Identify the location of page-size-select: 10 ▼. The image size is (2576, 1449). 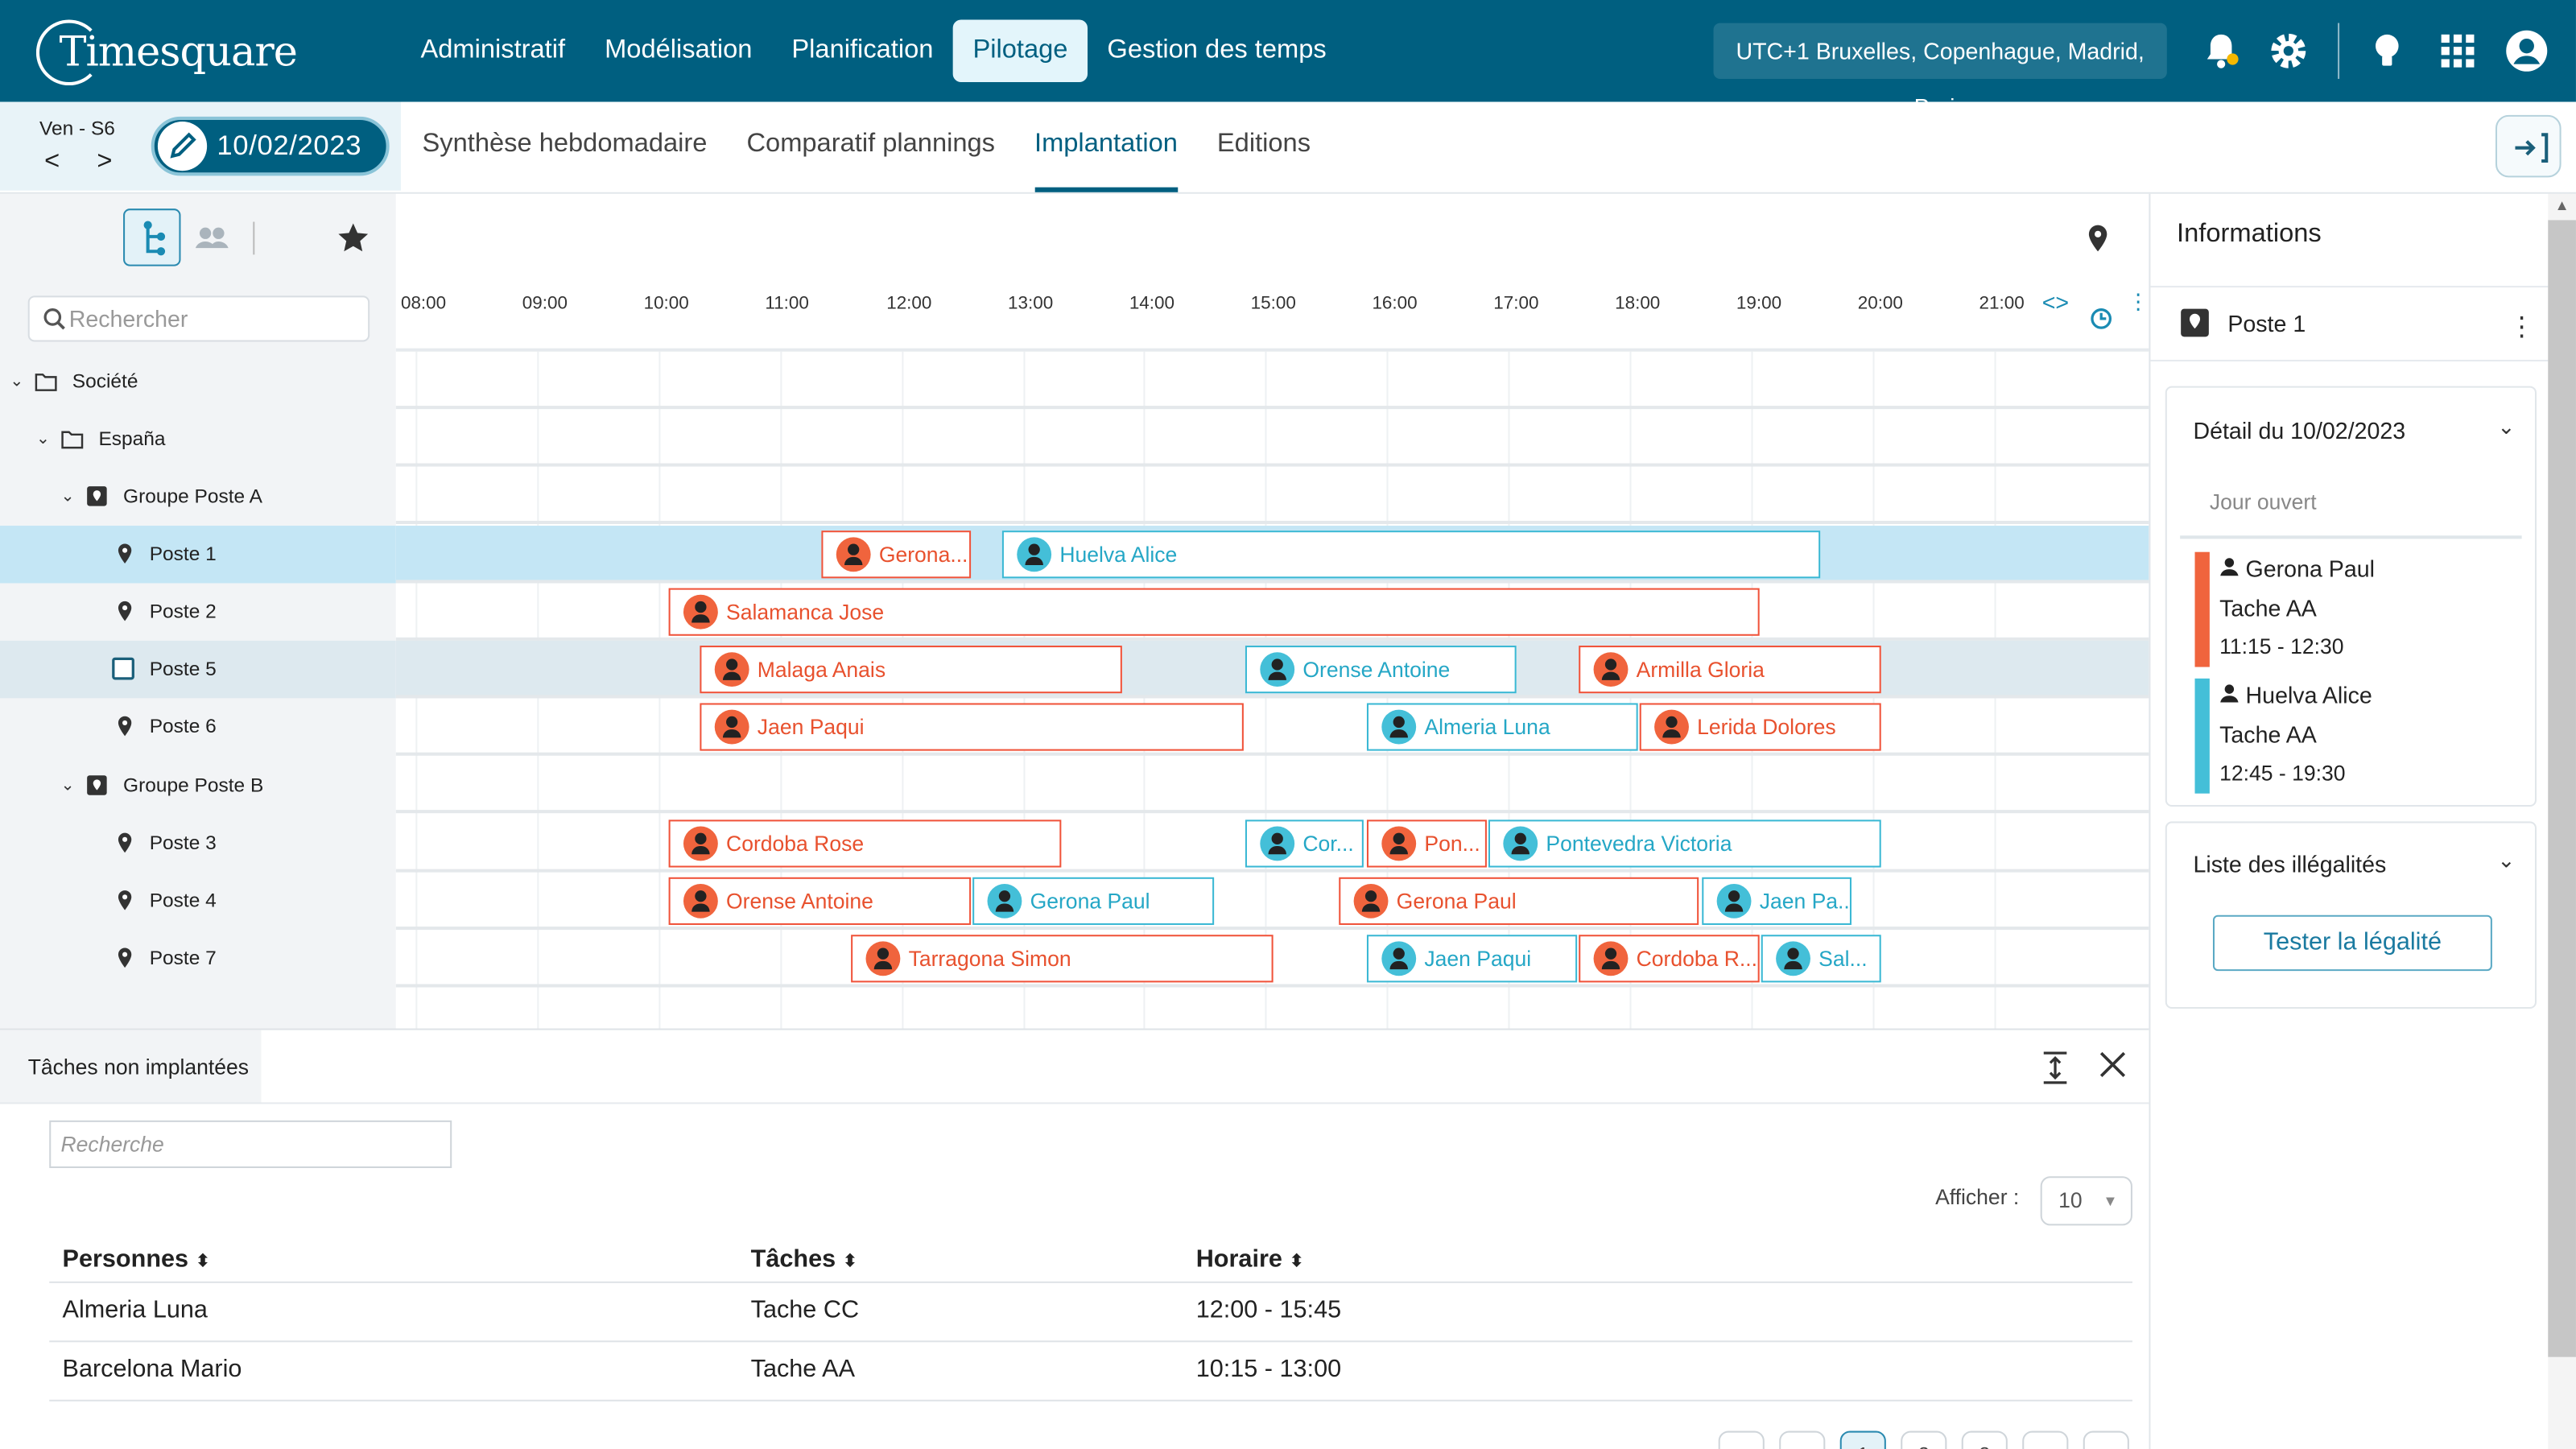
(2086, 1201).